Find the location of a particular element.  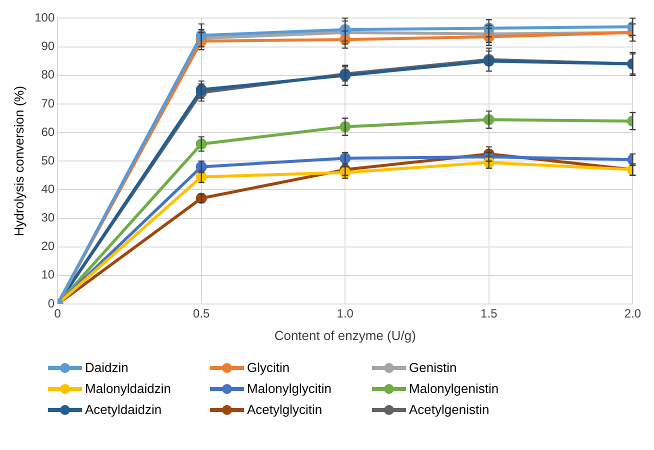

legend-label: Malonylglycitin is located at coordinates (289, 388).